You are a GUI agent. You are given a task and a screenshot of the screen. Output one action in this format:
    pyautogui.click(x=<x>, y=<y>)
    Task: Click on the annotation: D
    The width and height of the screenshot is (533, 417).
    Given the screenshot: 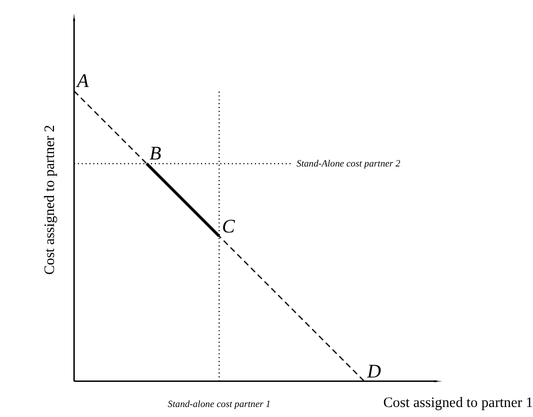 What is the action you would take?
    pyautogui.click(x=374, y=371)
    